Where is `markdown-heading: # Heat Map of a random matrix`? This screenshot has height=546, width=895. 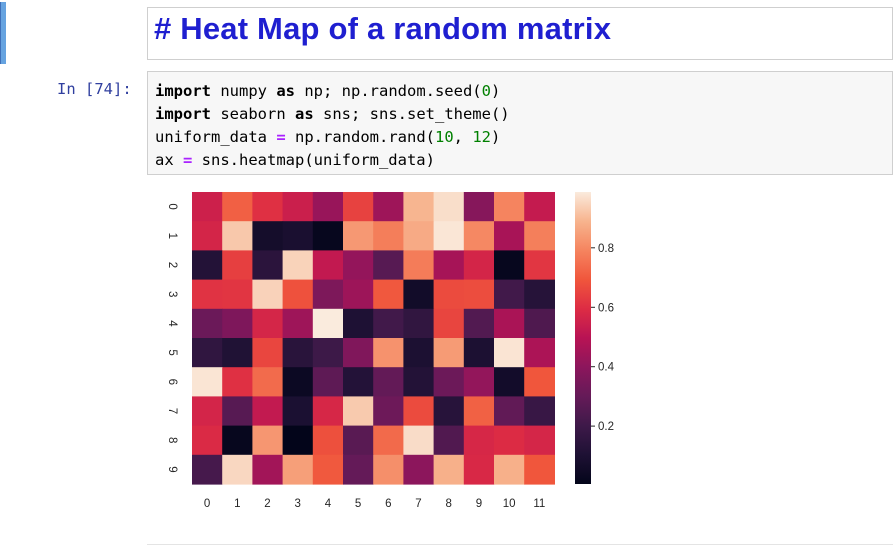 markdown-heading: # Heat Map of a random matrix is located at coordinates (383, 28).